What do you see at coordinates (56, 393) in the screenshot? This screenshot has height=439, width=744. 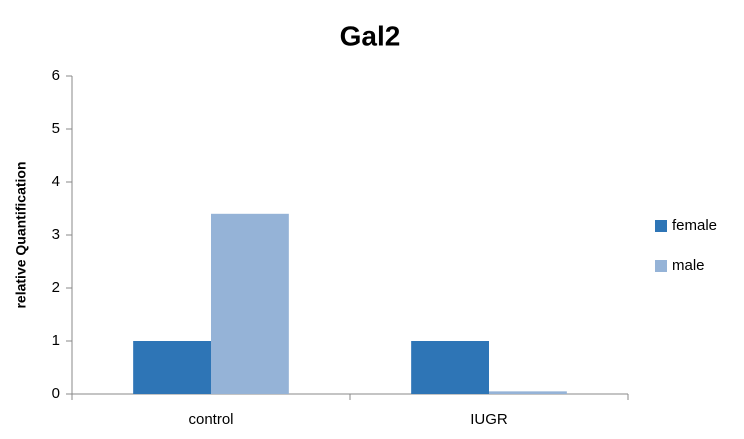 I see `y-tick-label: 0` at bounding box center [56, 393].